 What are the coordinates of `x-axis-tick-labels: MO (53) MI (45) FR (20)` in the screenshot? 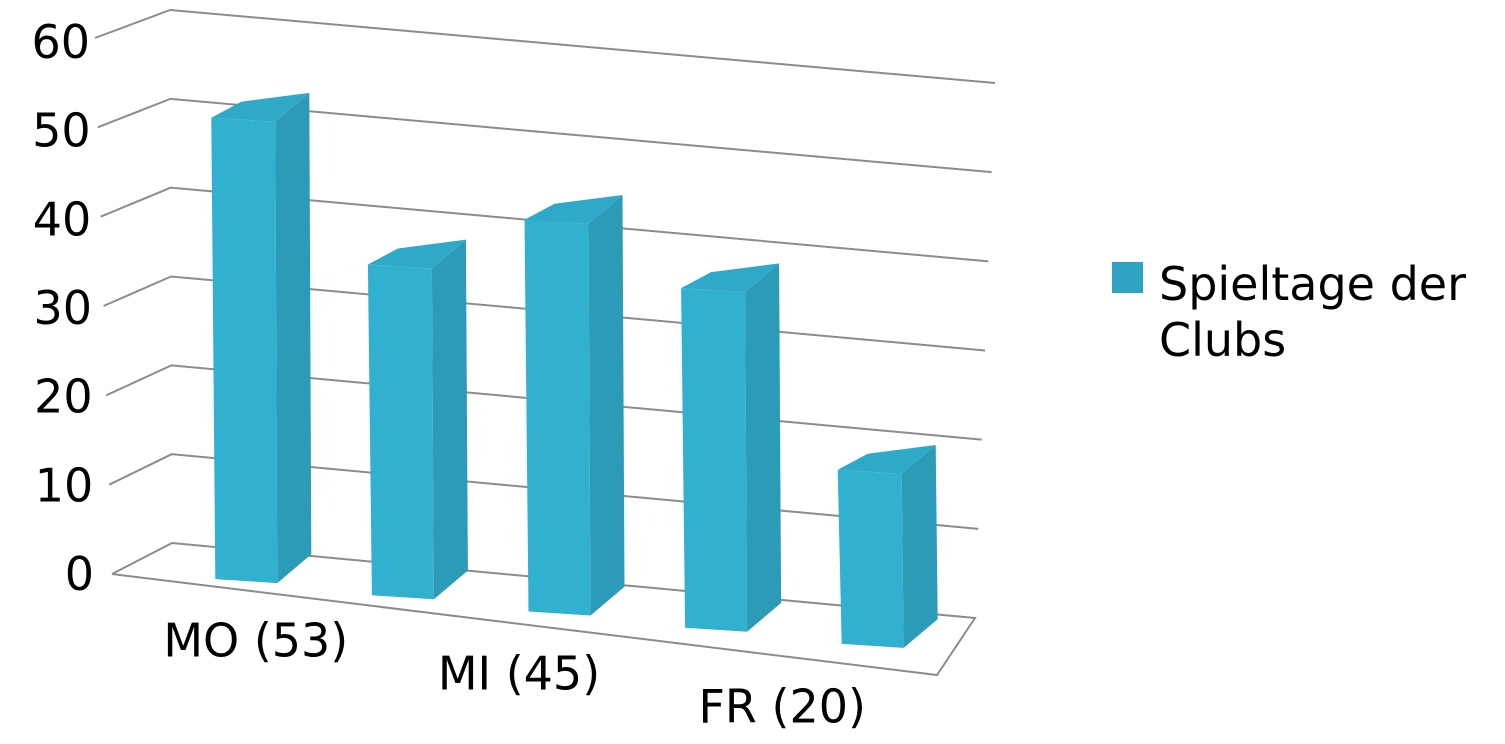 It's located at (514, 673).